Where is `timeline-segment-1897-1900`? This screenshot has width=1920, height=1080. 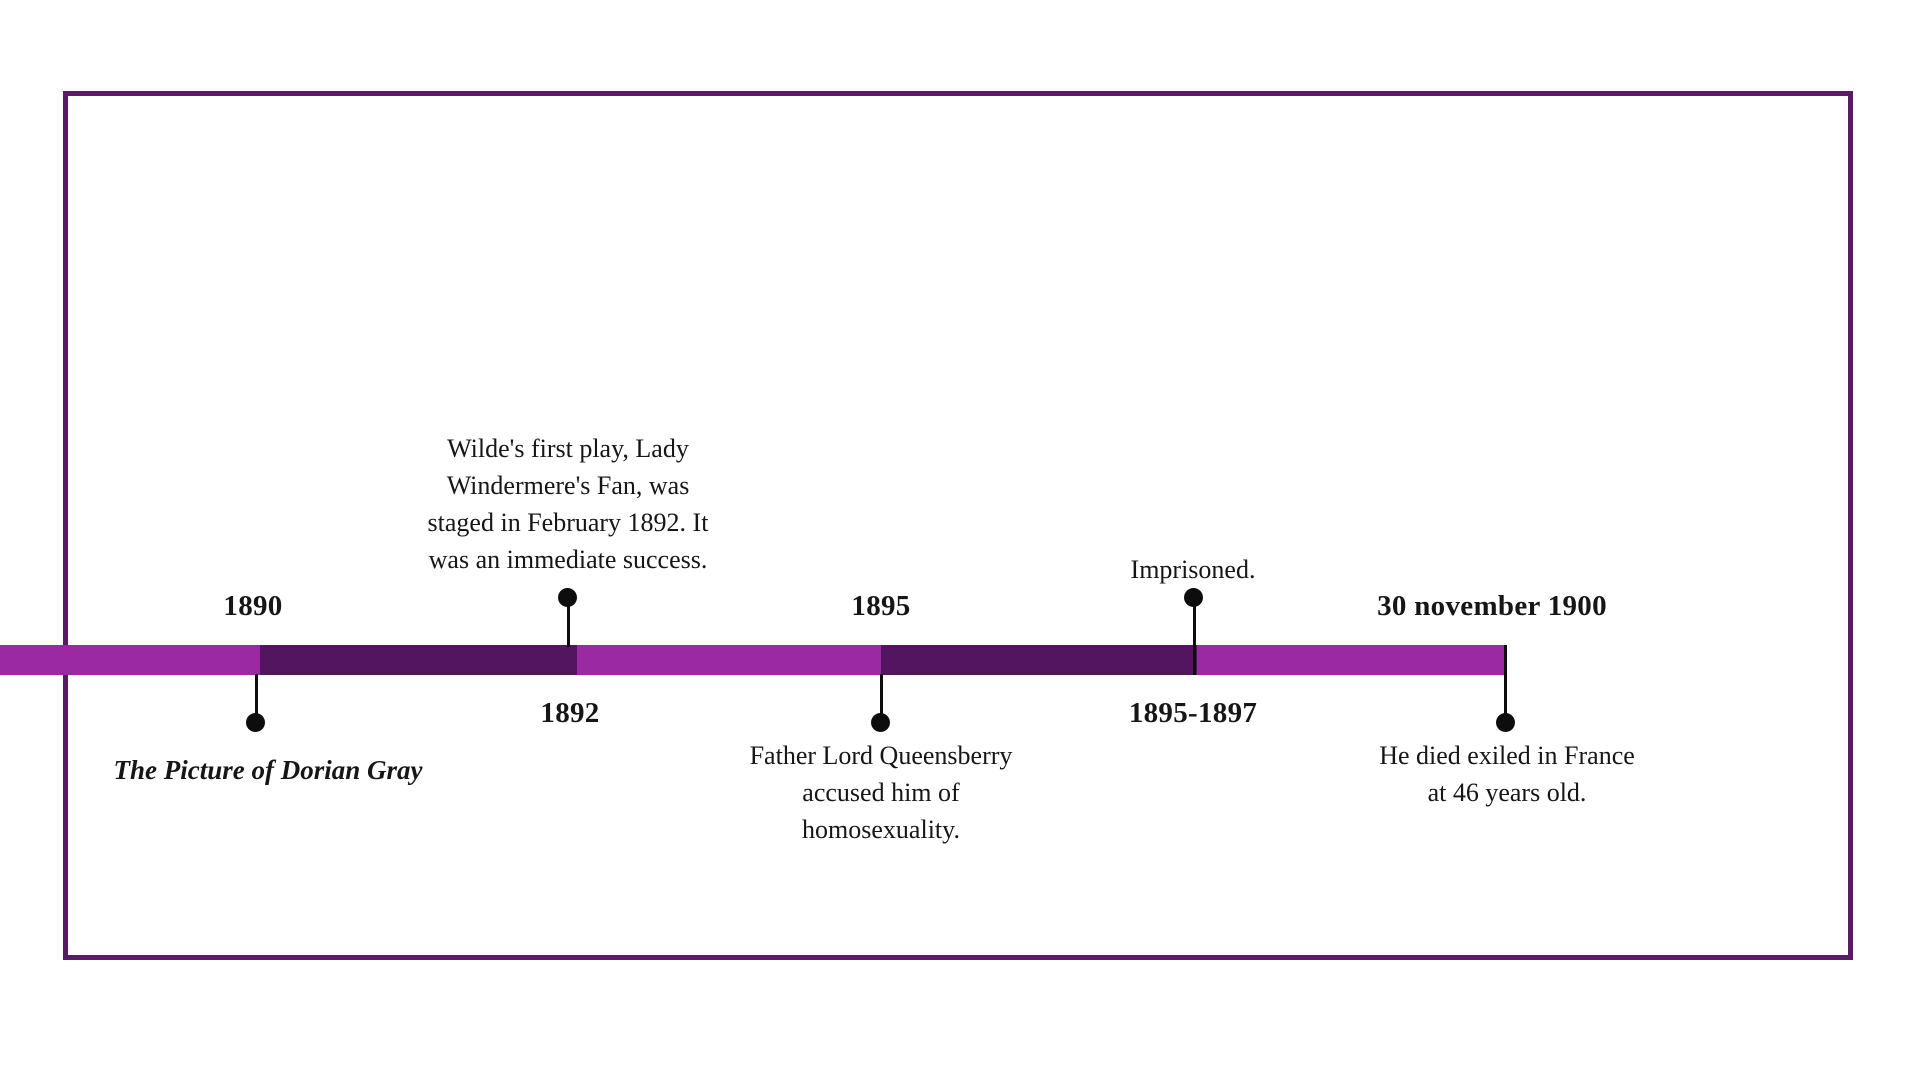
timeline-segment-1897-1900 is located at coordinates (1352, 660).